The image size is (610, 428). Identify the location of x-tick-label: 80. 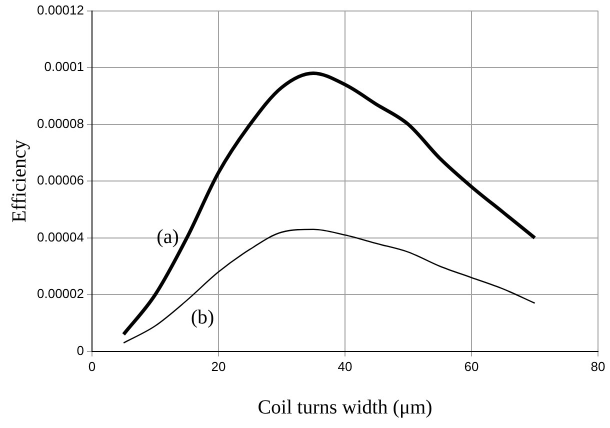
(598, 366).